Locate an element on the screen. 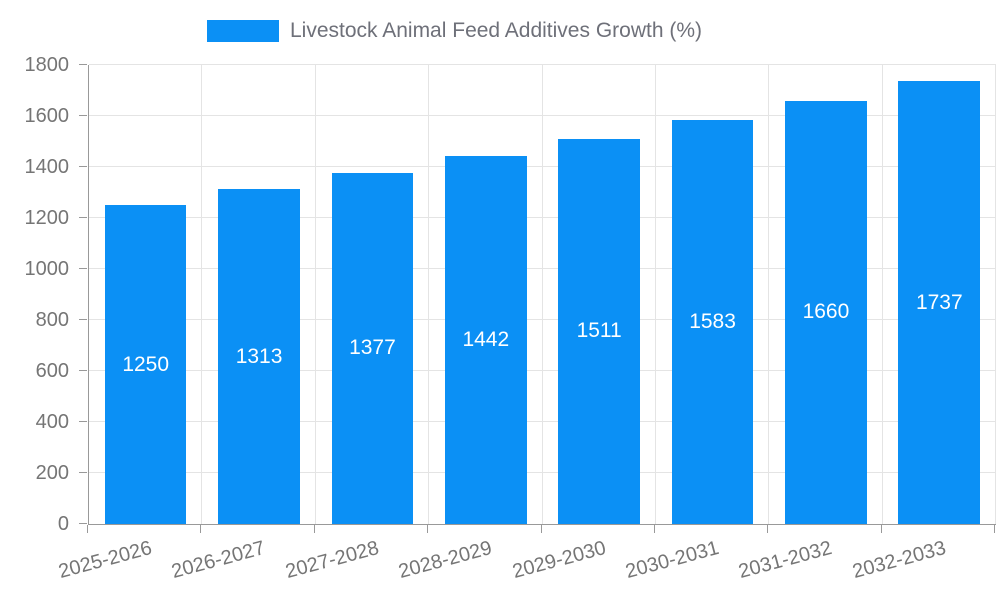  bar-2030-2031: 1583 is located at coordinates (712, 322).